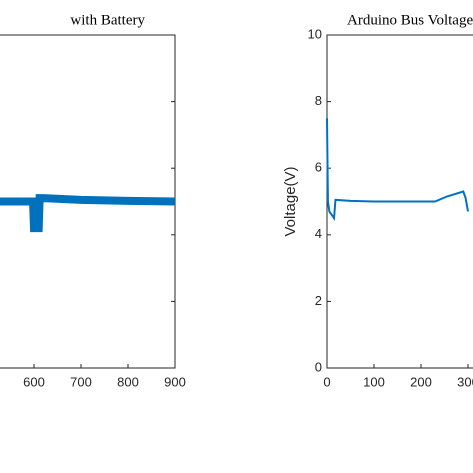 This screenshot has width=473, height=473. I want to click on y-axis-label: Voltage(V), so click(290, 201).